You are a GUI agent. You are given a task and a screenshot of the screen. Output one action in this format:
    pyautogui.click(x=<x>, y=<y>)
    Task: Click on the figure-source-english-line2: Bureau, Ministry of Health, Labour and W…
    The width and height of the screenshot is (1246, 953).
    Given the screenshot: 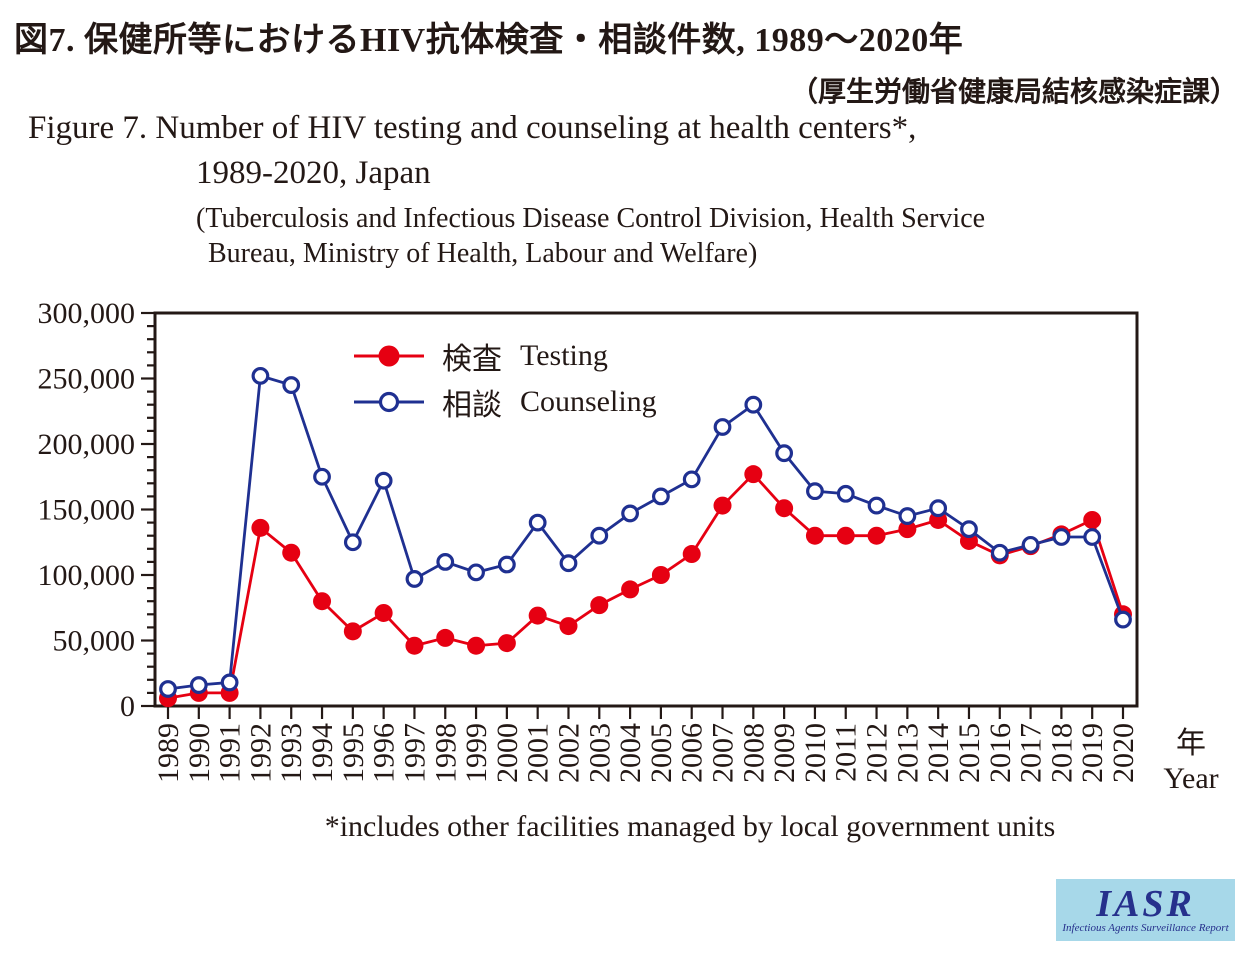 What is the action you would take?
    pyautogui.click(x=483, y=253)
    